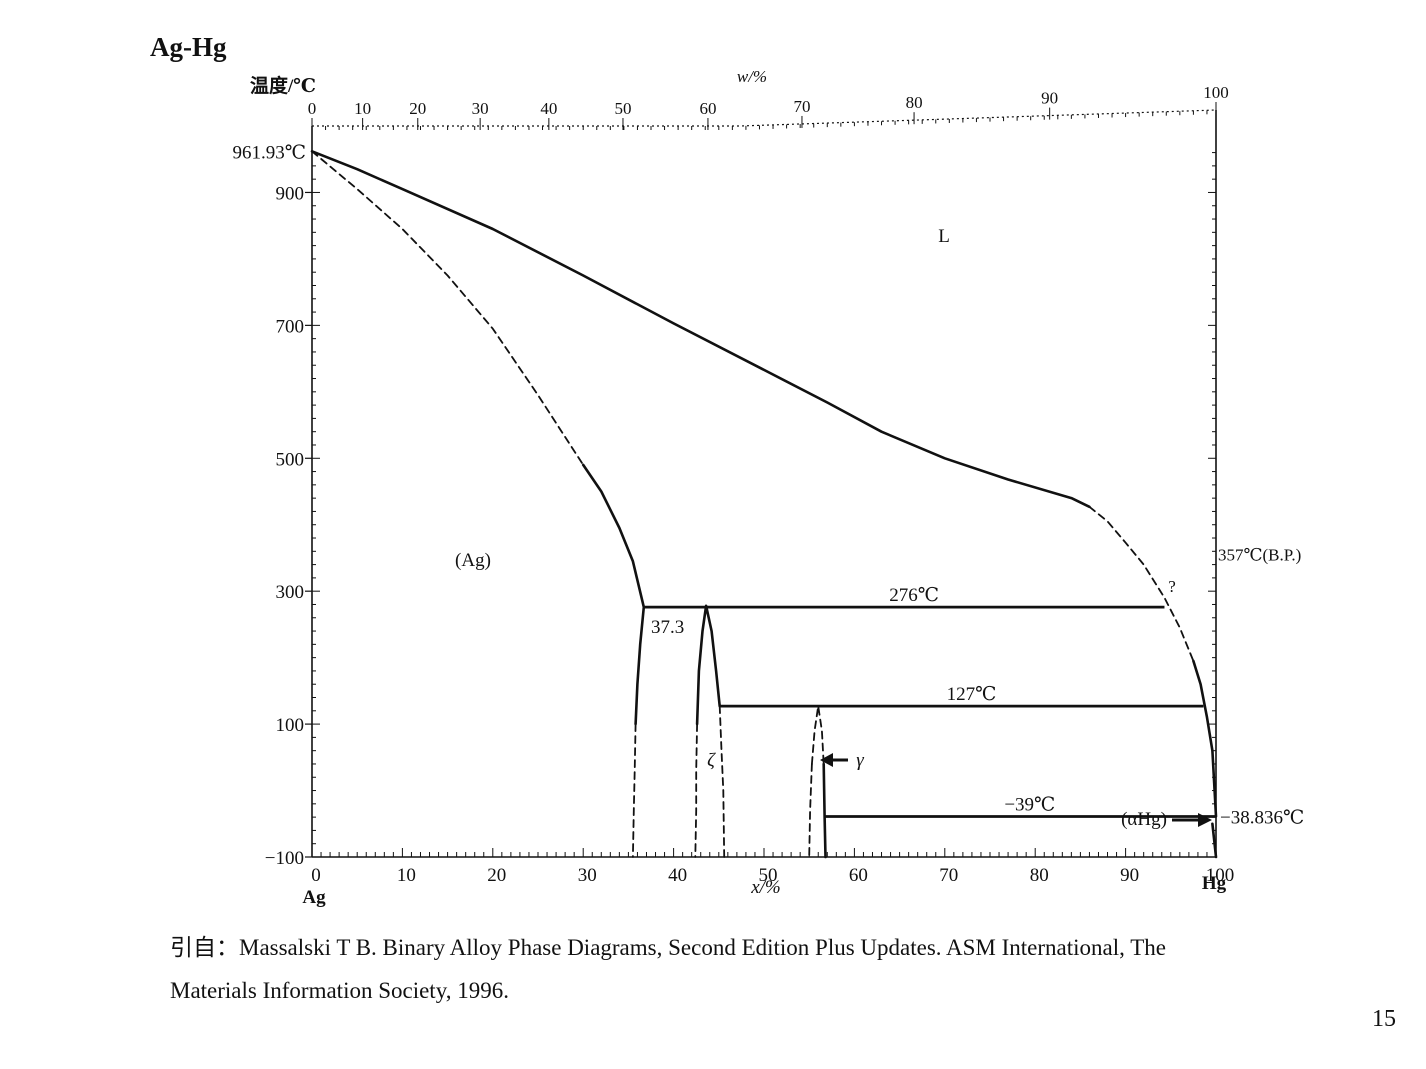 Image resolution: width=1426 pixels, height=1069 pixels. Describe the element at coordinates (764, 118) in the screenshot. I see `x-axis-top` at that location.